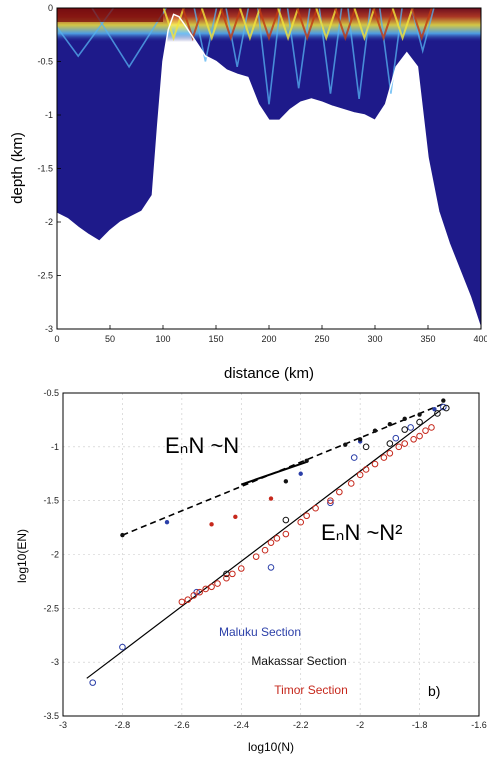 The height and width of the screenshot is (762, 487). What do you see at coordinates (49, 115) in the screenshot?
I see `y-tick-label: -1` at bounding box center [49, 115].